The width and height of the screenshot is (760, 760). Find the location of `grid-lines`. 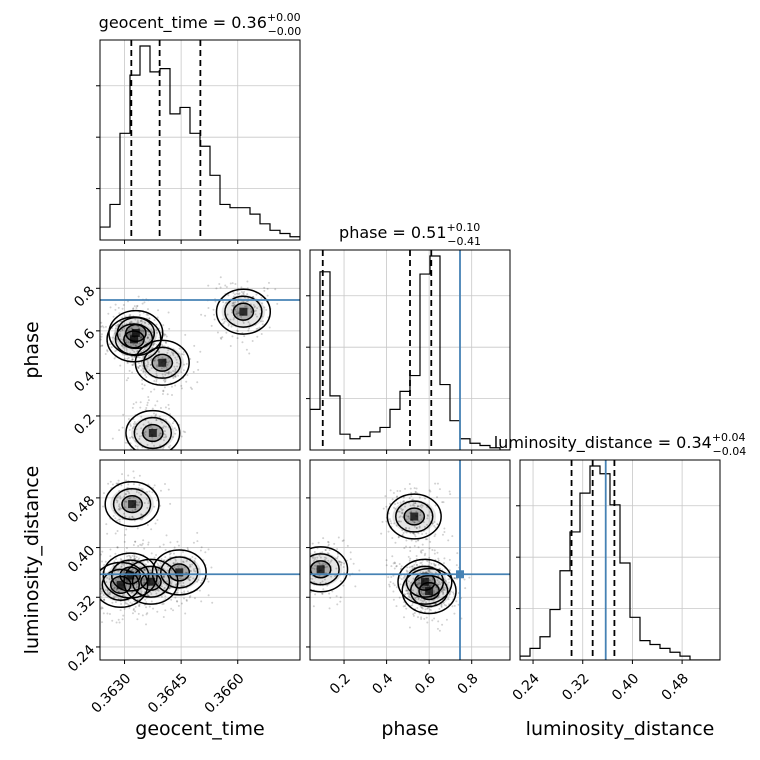

grid-lines is located at coordinates (200, 560).